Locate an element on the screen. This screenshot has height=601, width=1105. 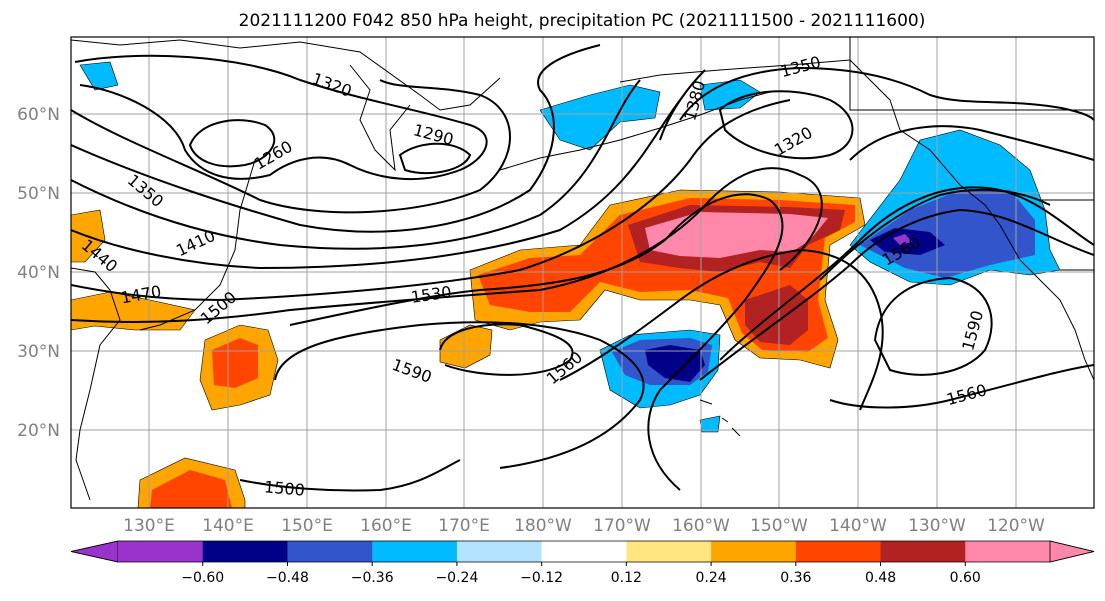
lon-label: 170°E is located at coordinates (464, 526).